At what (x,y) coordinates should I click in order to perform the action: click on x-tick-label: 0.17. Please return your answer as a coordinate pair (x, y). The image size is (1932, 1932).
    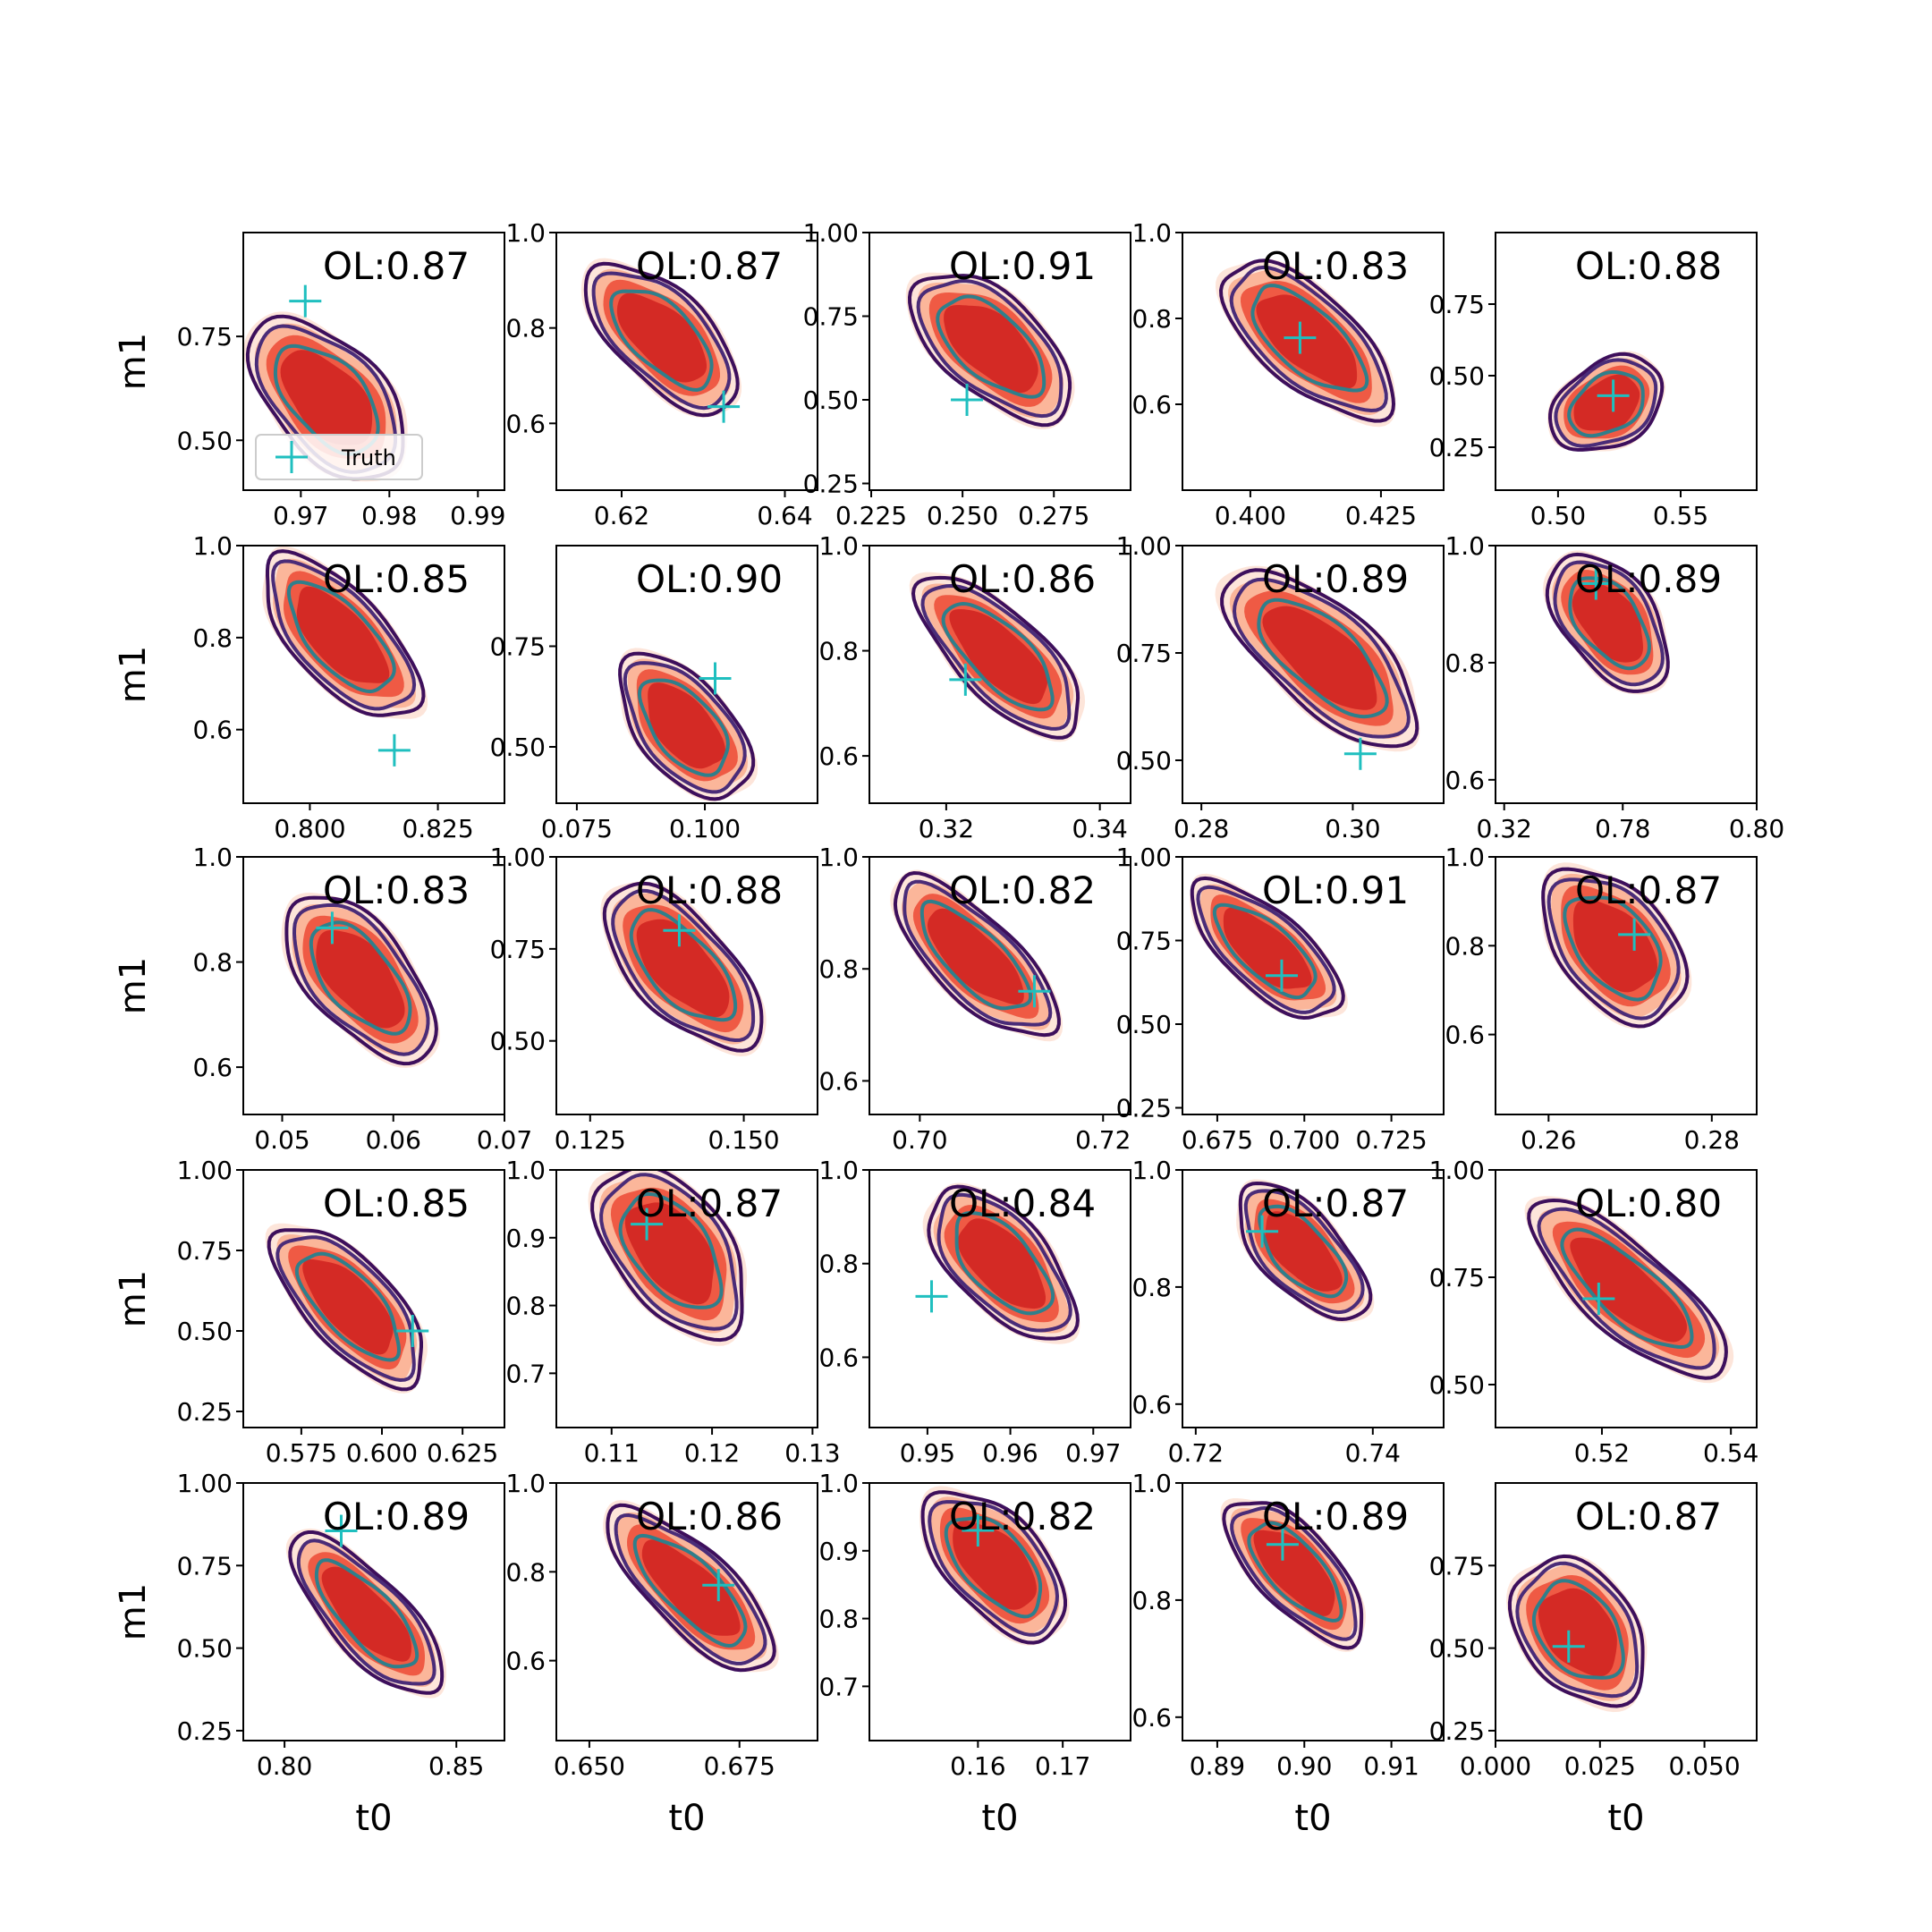
    Looking at the image, I should click on (1062, 1766).